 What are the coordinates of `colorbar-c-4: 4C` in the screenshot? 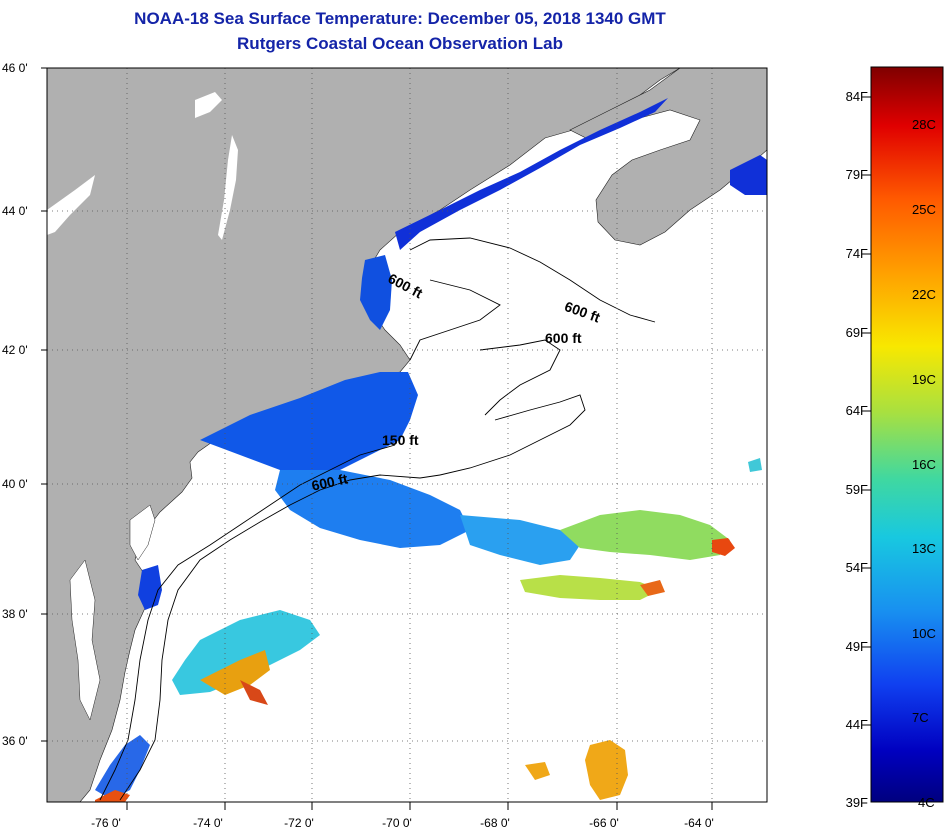 It's located at (926, 802).